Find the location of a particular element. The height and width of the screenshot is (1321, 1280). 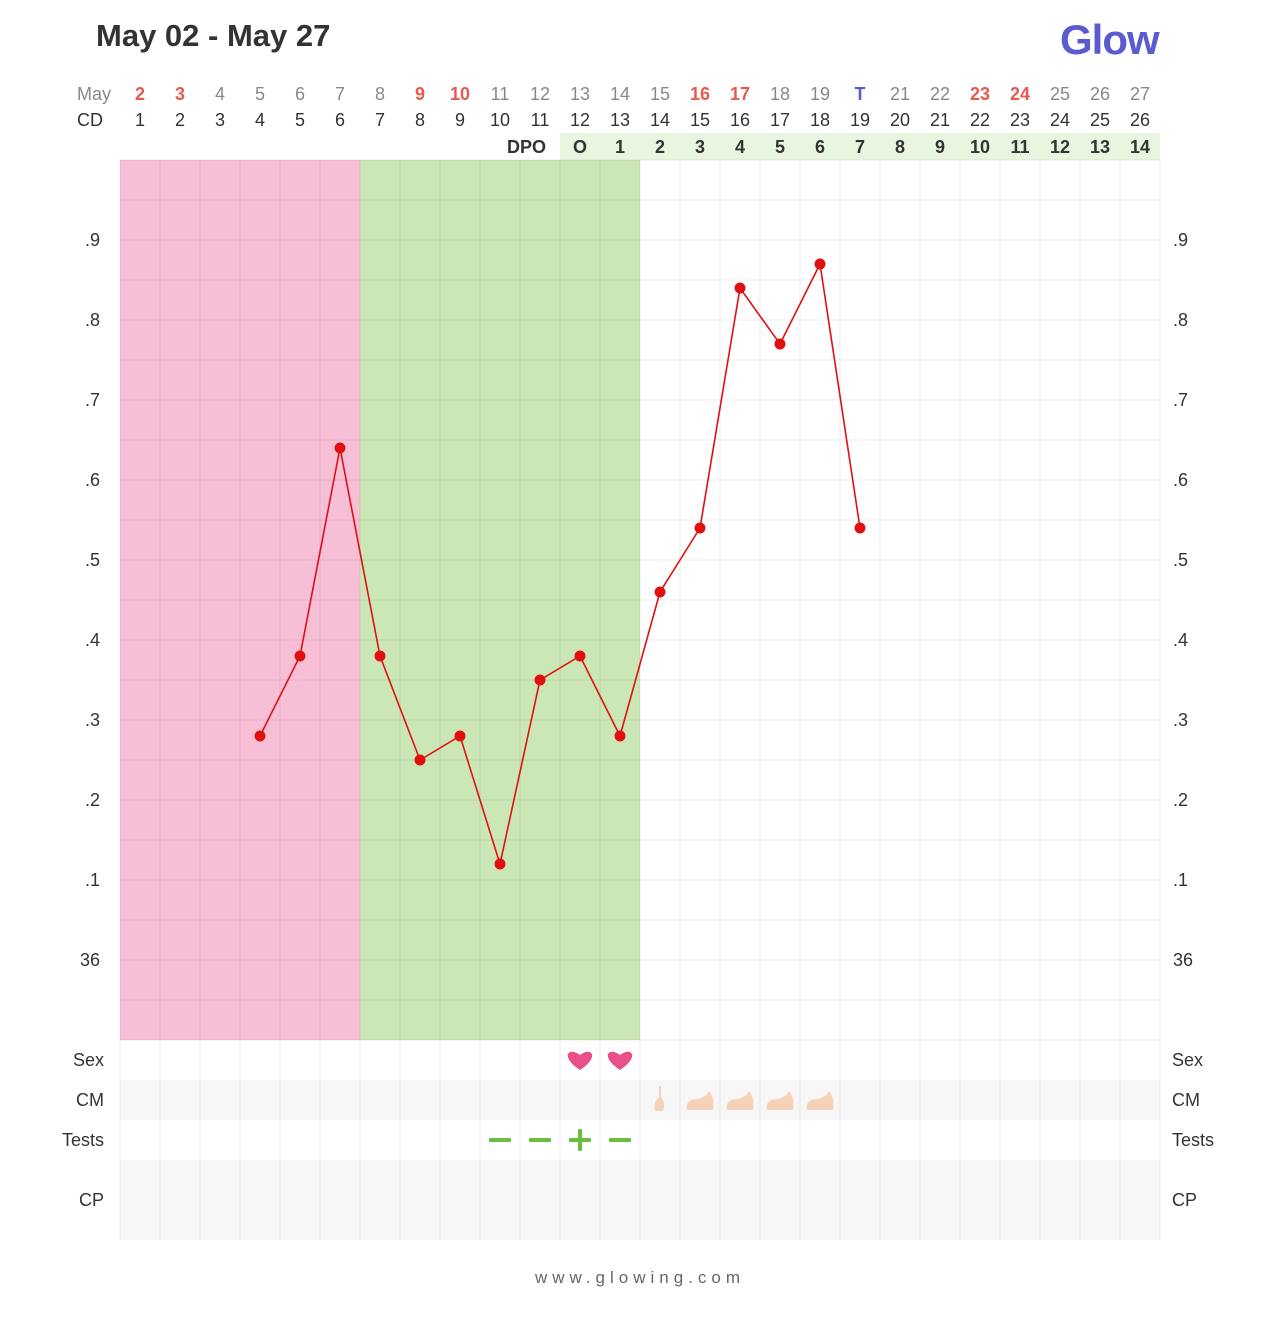

cycle-day-label: 9 is located at coordinates (460, 120).